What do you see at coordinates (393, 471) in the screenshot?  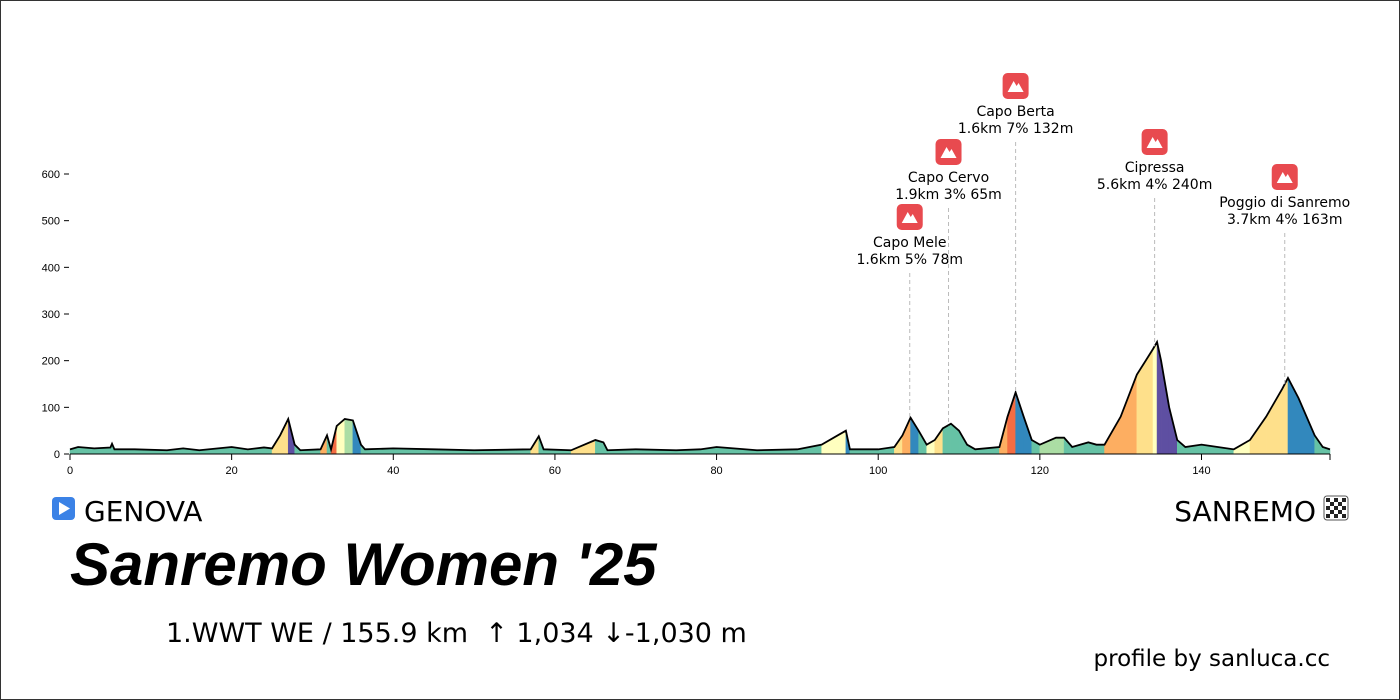 I see `x-tick-label: 40` at bounding box center [393, 471].